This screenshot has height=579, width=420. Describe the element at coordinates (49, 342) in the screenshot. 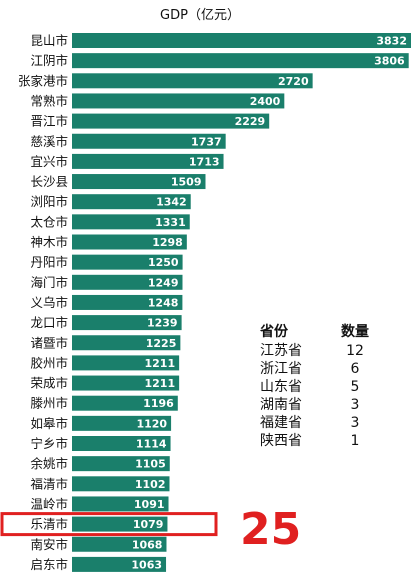

I see `category-label: 诸暨市` at that location.